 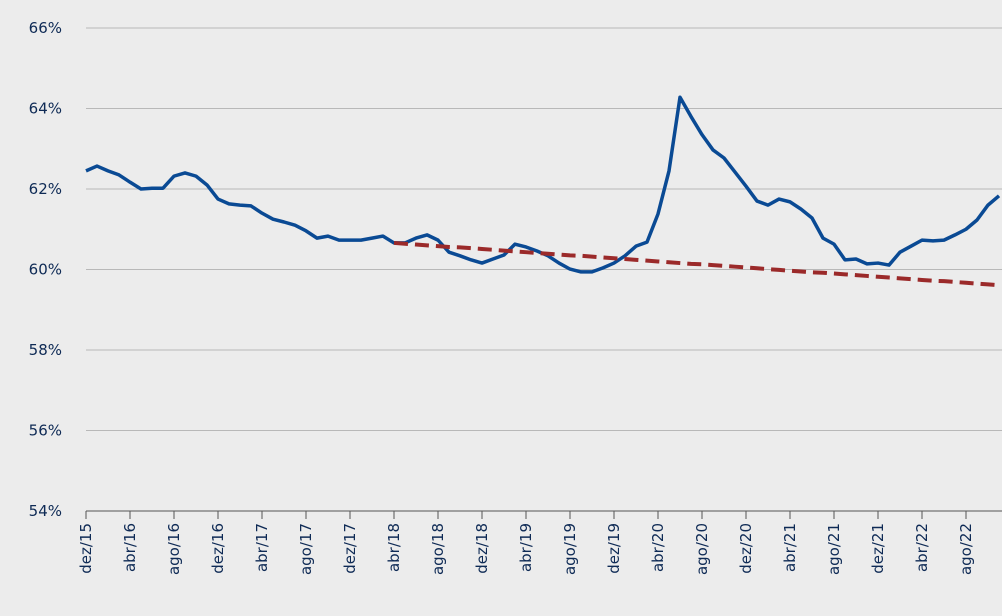 I want to click on x-tick-label: ago/21, so click(x=834, y=549).